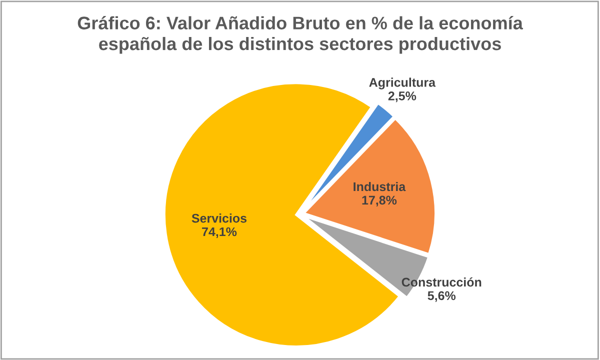 The image size is (600, 360). What do you see at coordinates (442, 282) in the screenshot?
I see `slice-label: Construcción` at bounding box center [442, 282].